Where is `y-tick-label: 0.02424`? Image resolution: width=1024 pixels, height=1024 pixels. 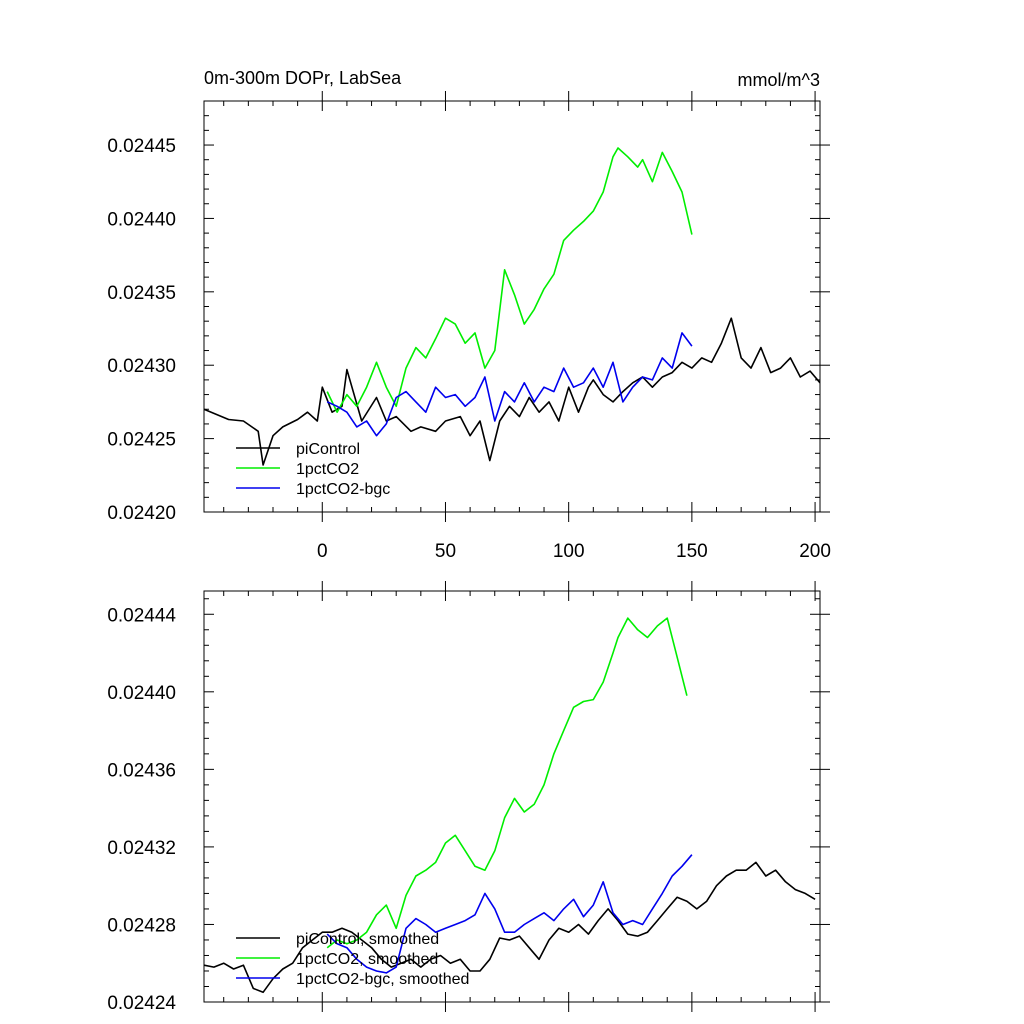 y-tick-label: 0.02424 is located at coordinates (141, 1003).